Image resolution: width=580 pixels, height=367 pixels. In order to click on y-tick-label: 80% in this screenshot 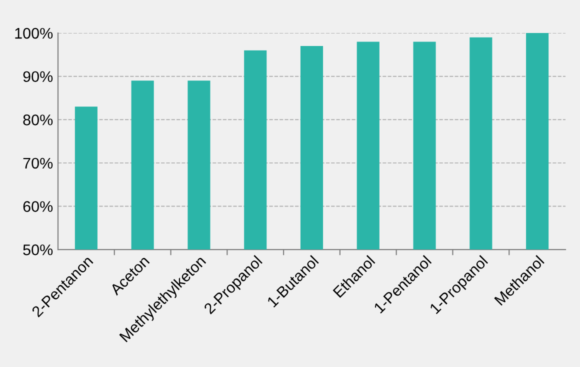, I will do `click(38, 120)`.